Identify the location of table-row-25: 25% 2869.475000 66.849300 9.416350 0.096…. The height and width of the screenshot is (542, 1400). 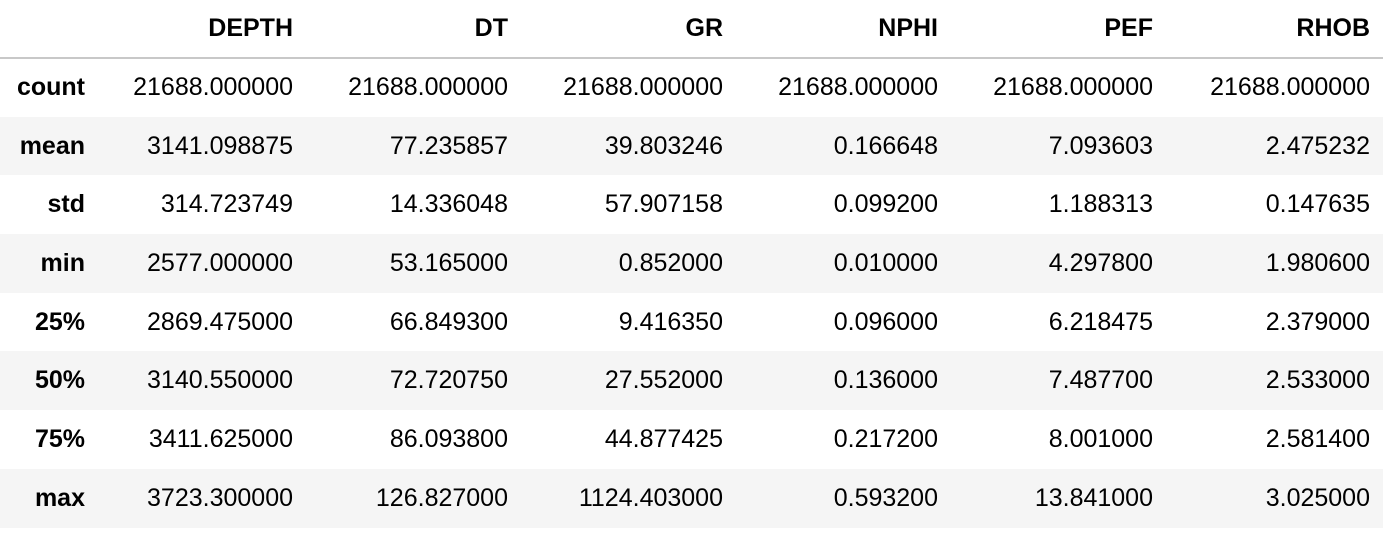
(691, 322).